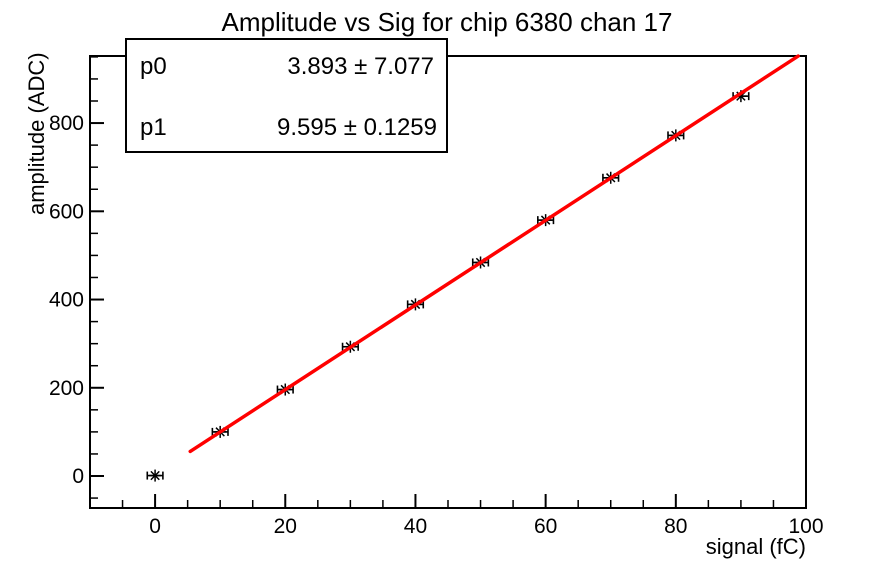  Describe the element at coordinates (66, 123) in the screenshot. I see `y-tick-label: 800` at that location.